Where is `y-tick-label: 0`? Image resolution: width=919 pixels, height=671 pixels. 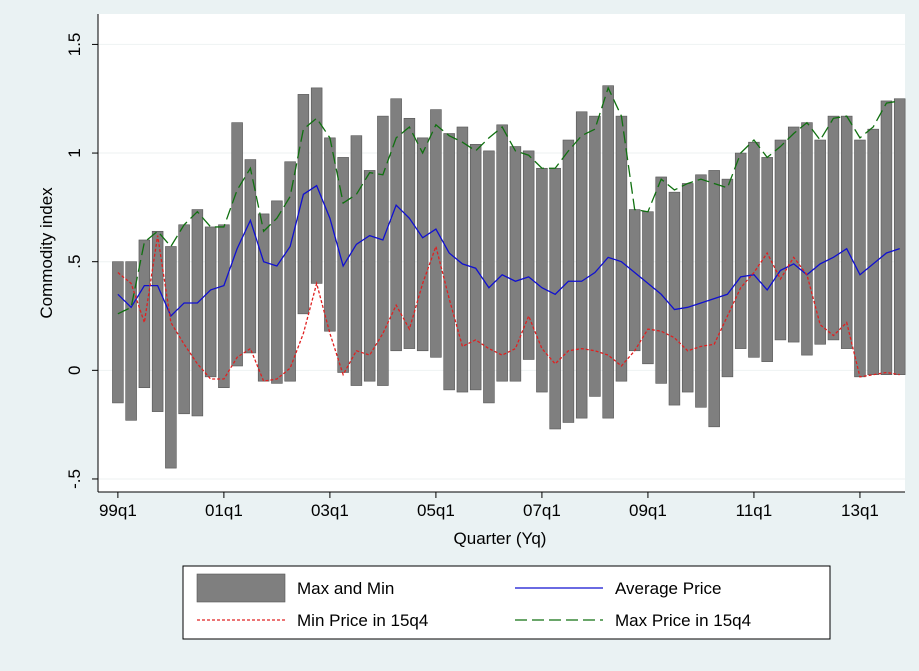
y-tick-label: 0 is located at coordinates (74, 370).